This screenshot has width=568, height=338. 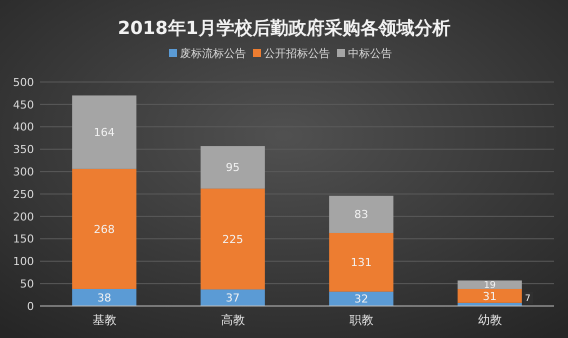 What do you see at coordinates (361, 215) in the screenshot?
I see `data-label: 83` at bounding box center [361, 215].